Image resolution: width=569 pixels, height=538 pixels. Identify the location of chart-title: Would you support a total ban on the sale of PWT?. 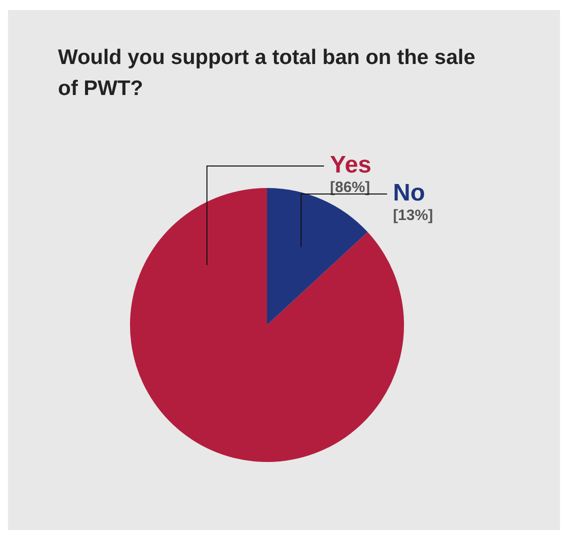
(267, 73).